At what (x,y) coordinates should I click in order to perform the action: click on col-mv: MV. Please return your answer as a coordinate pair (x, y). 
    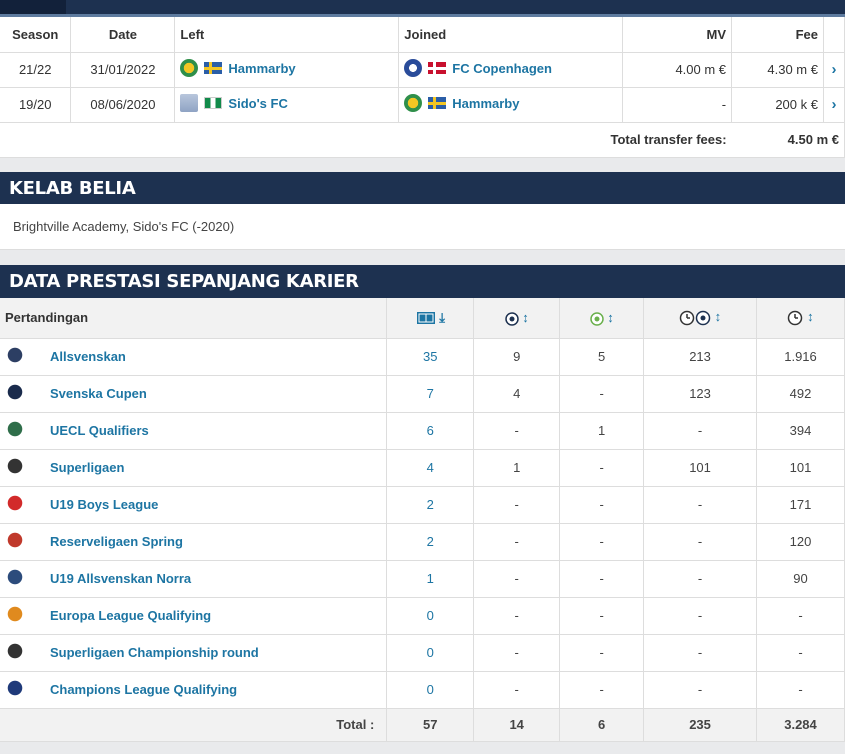
    Looking at the image, I should click on (677, 35).